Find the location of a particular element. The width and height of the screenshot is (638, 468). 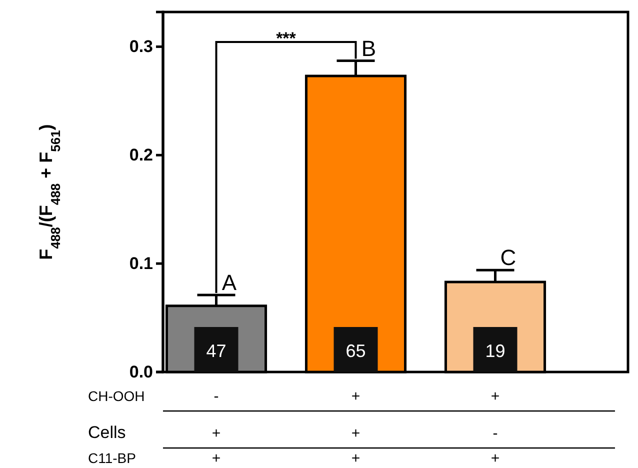

text: CH-OOH is located at coordinates (116, 396).